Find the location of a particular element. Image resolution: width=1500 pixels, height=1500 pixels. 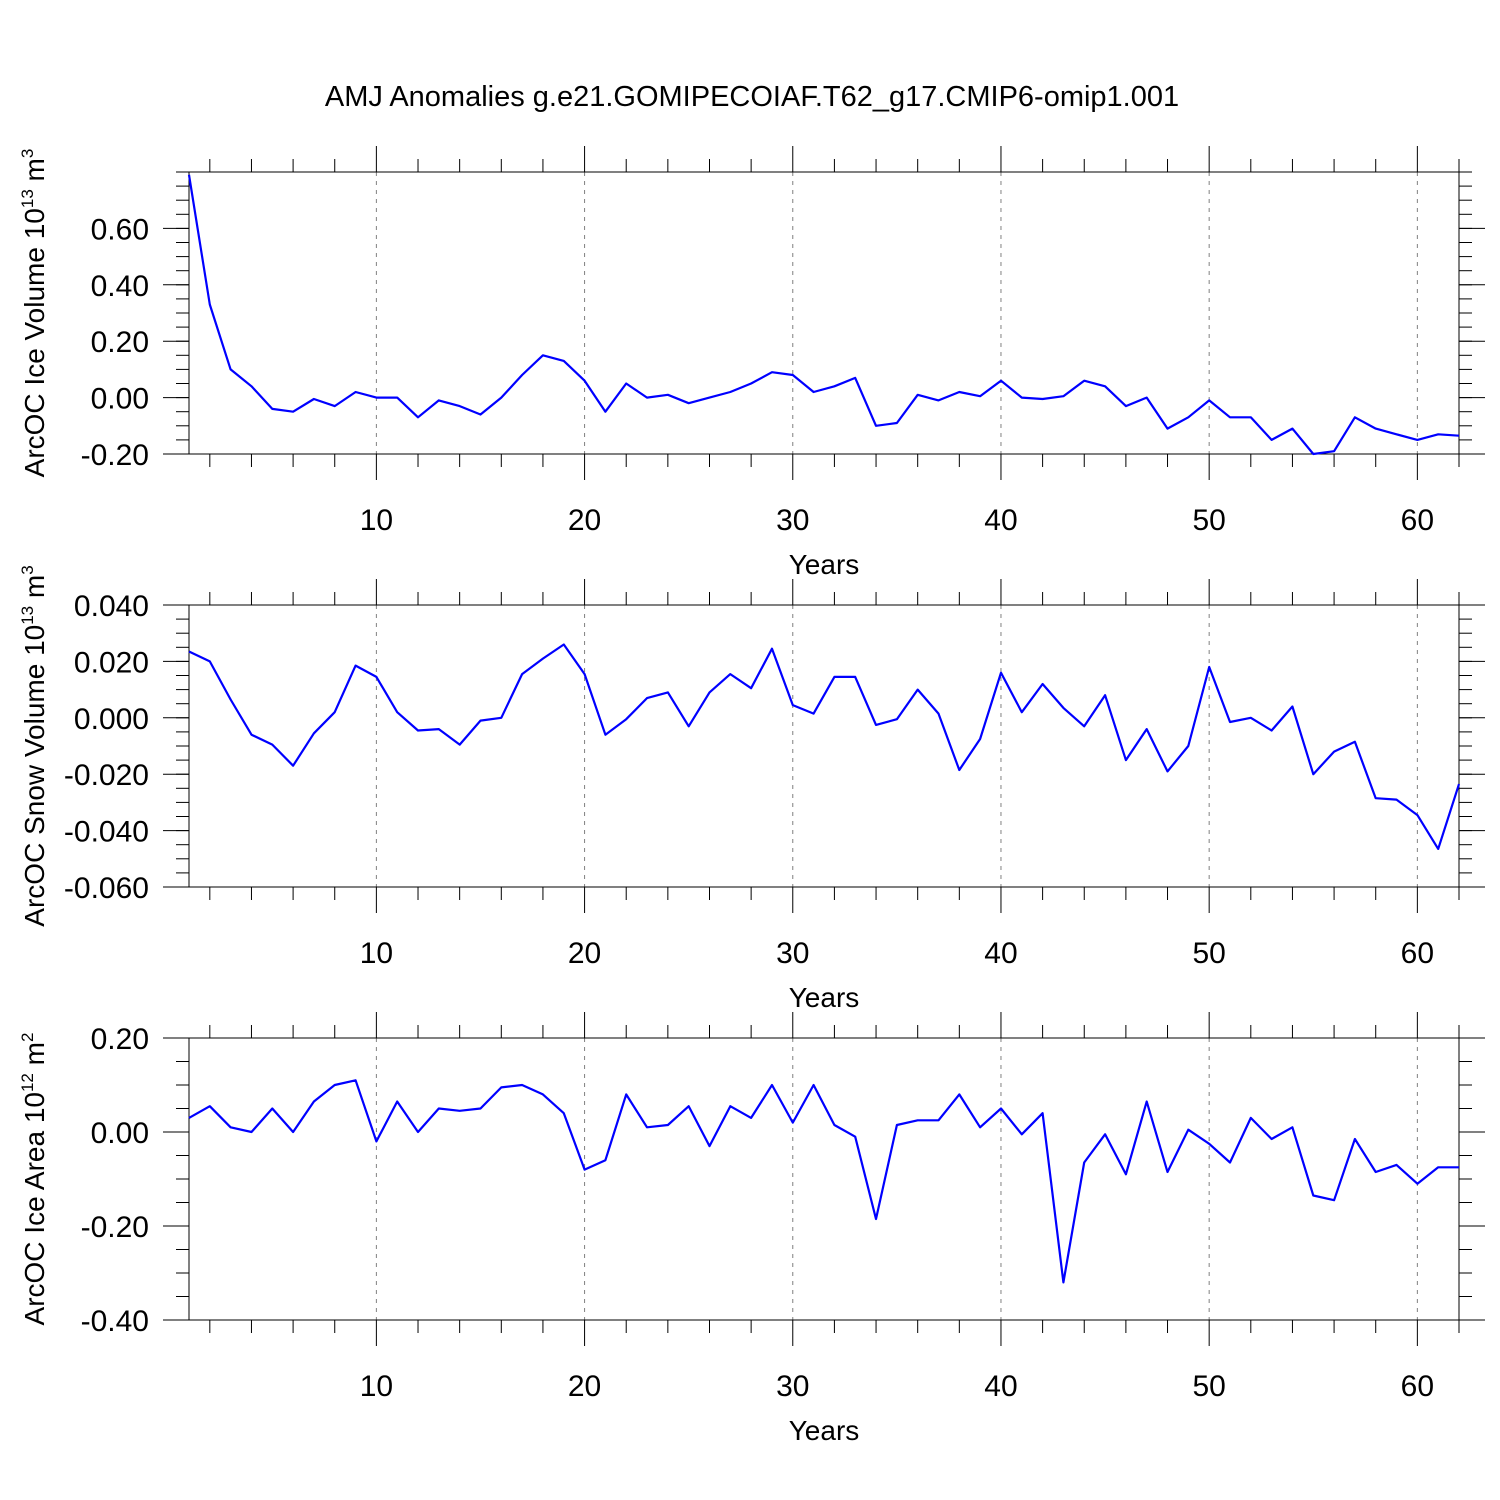

y-axis-label: ArcOC Ice Volume 1013 m3 is located at coordinates (34, 313).